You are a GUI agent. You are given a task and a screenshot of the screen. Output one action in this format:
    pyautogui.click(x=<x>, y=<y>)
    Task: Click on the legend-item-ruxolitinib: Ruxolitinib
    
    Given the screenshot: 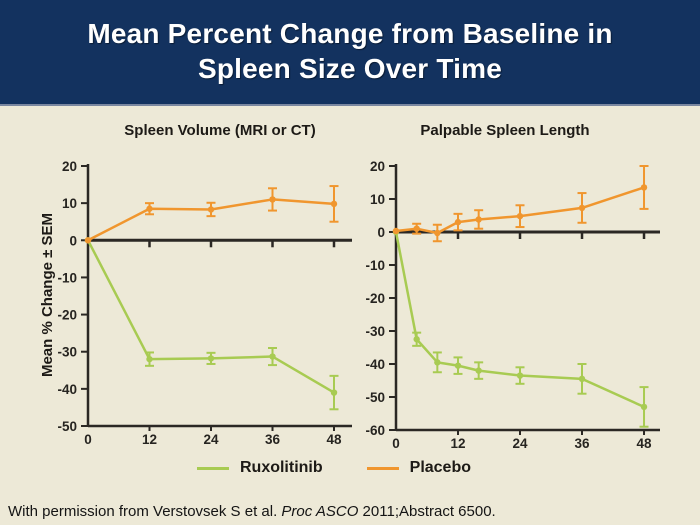 What is the action you would take?
    pyautogui.click(x=259, y=468)
    